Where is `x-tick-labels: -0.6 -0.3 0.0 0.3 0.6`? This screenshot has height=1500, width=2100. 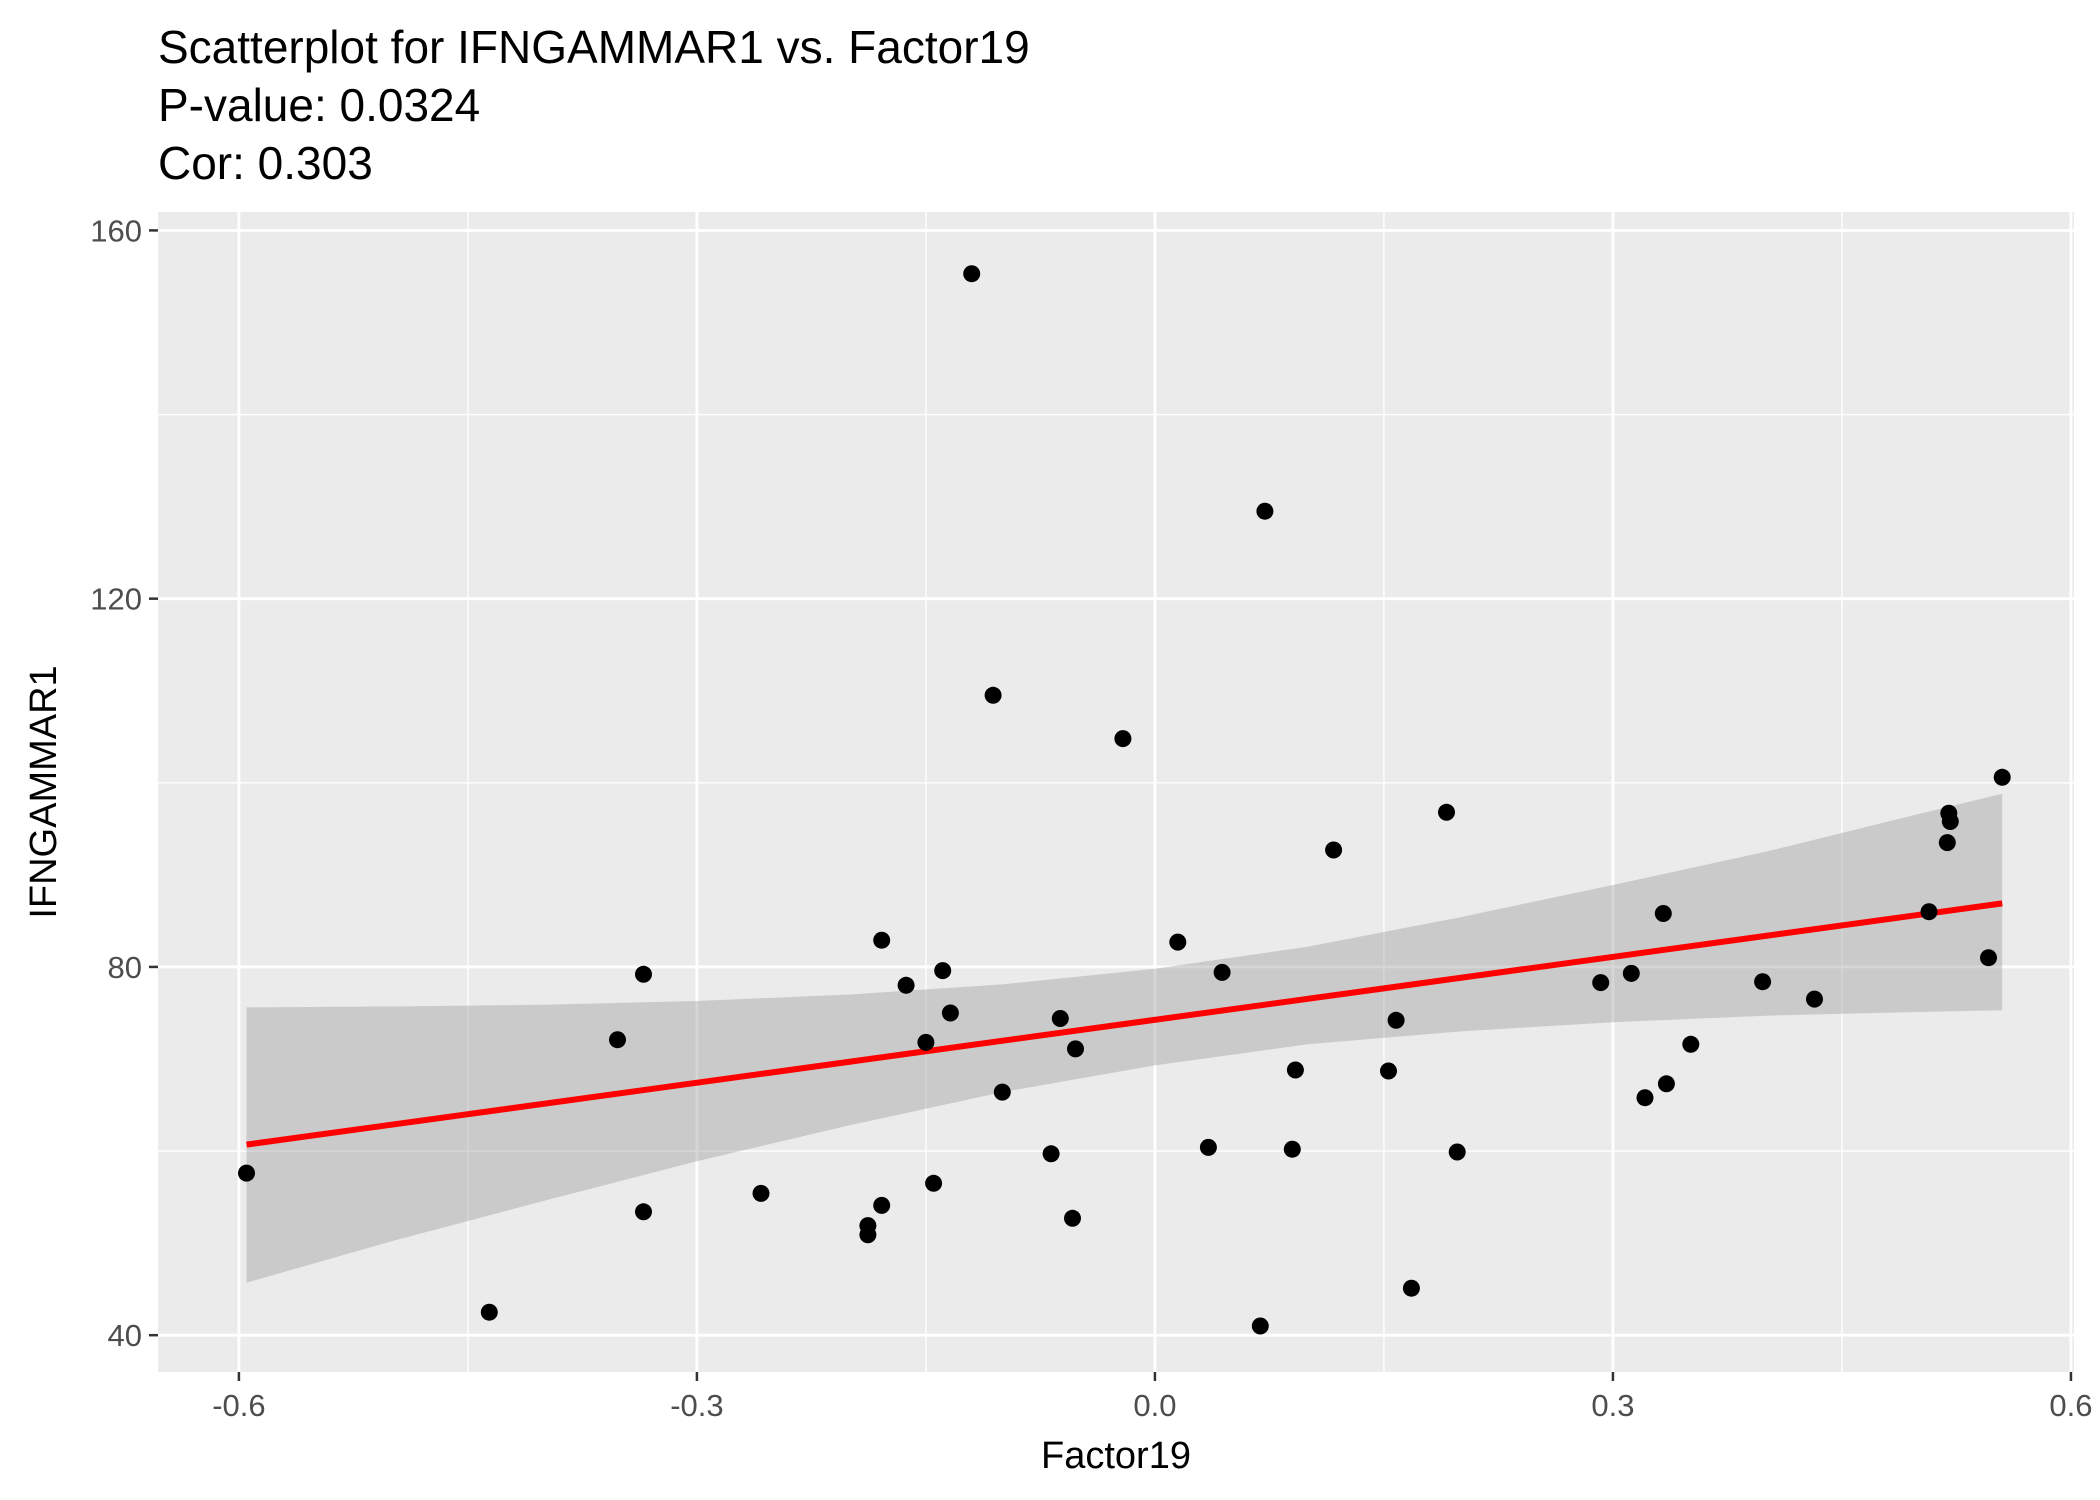 x-tick-labels: -0.6 -0.3 0.0 0.3 0.6 is located at coordinates (1152, 1405).